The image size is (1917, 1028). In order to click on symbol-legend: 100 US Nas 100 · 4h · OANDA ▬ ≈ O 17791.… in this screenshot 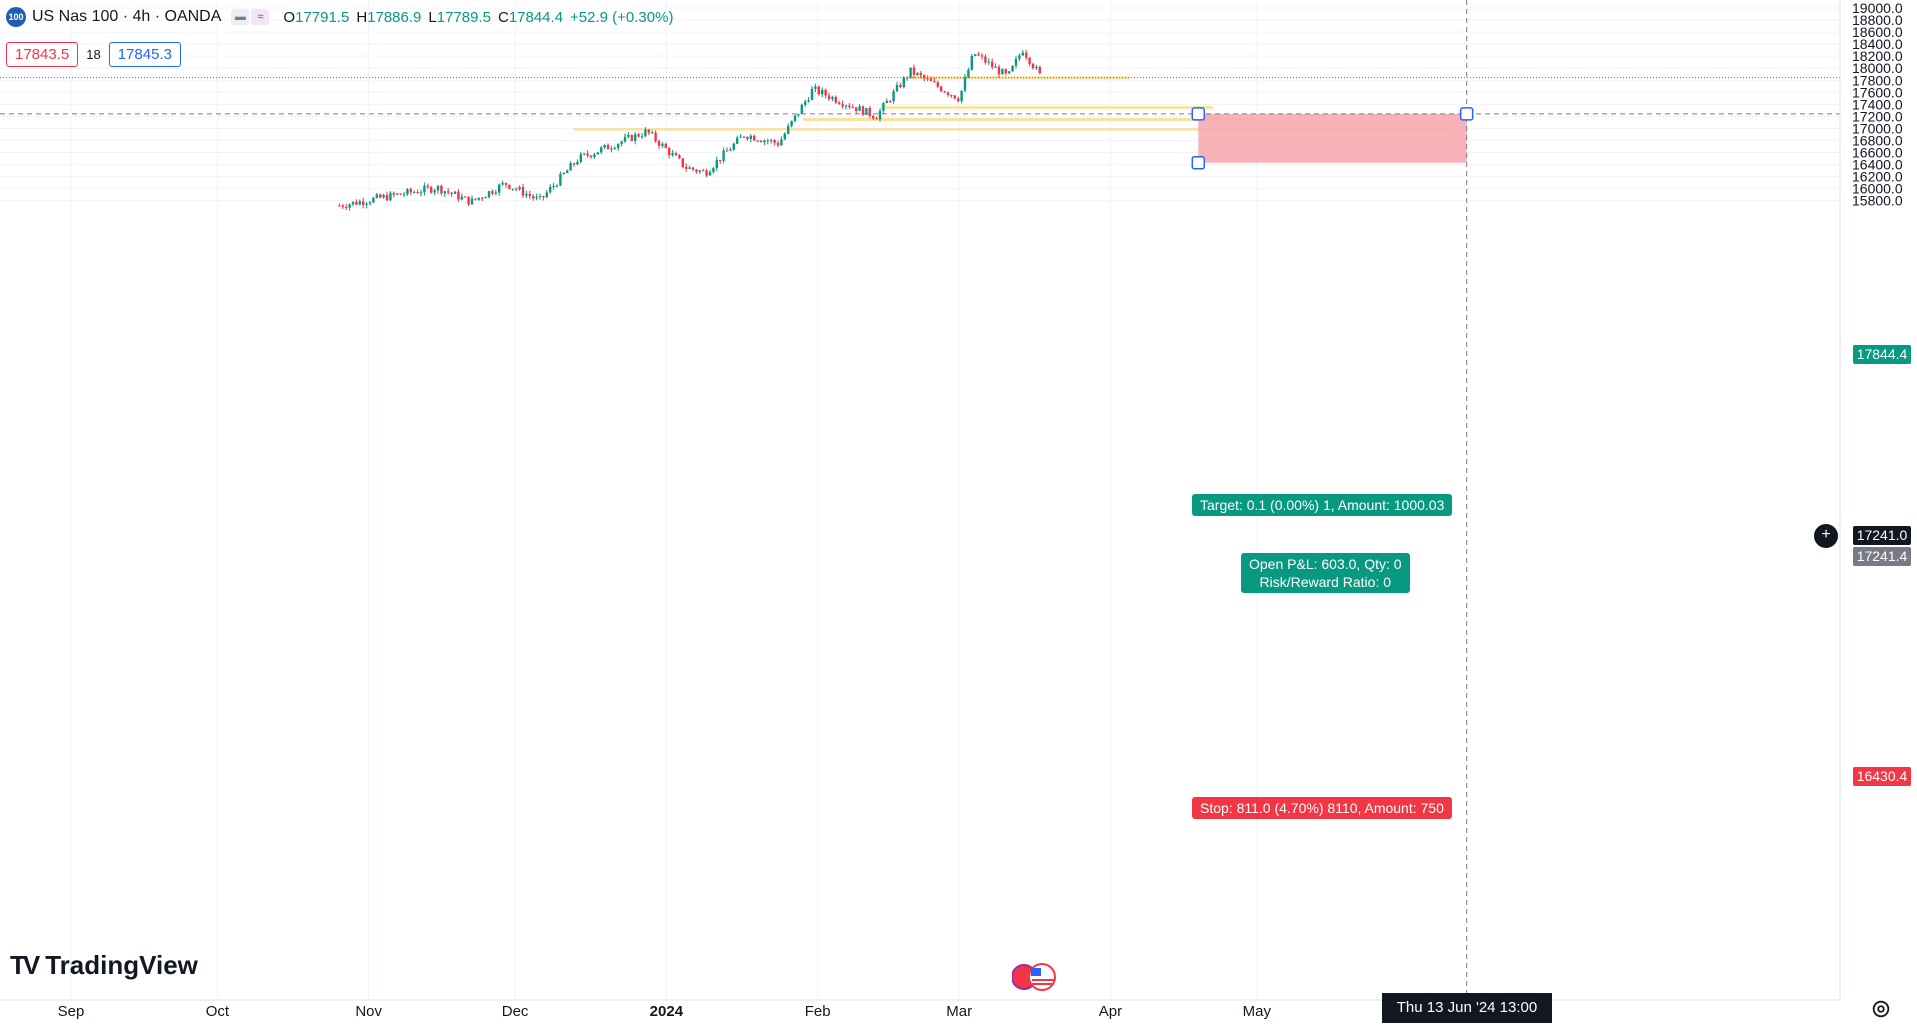, I will do `click(343, 17)`.